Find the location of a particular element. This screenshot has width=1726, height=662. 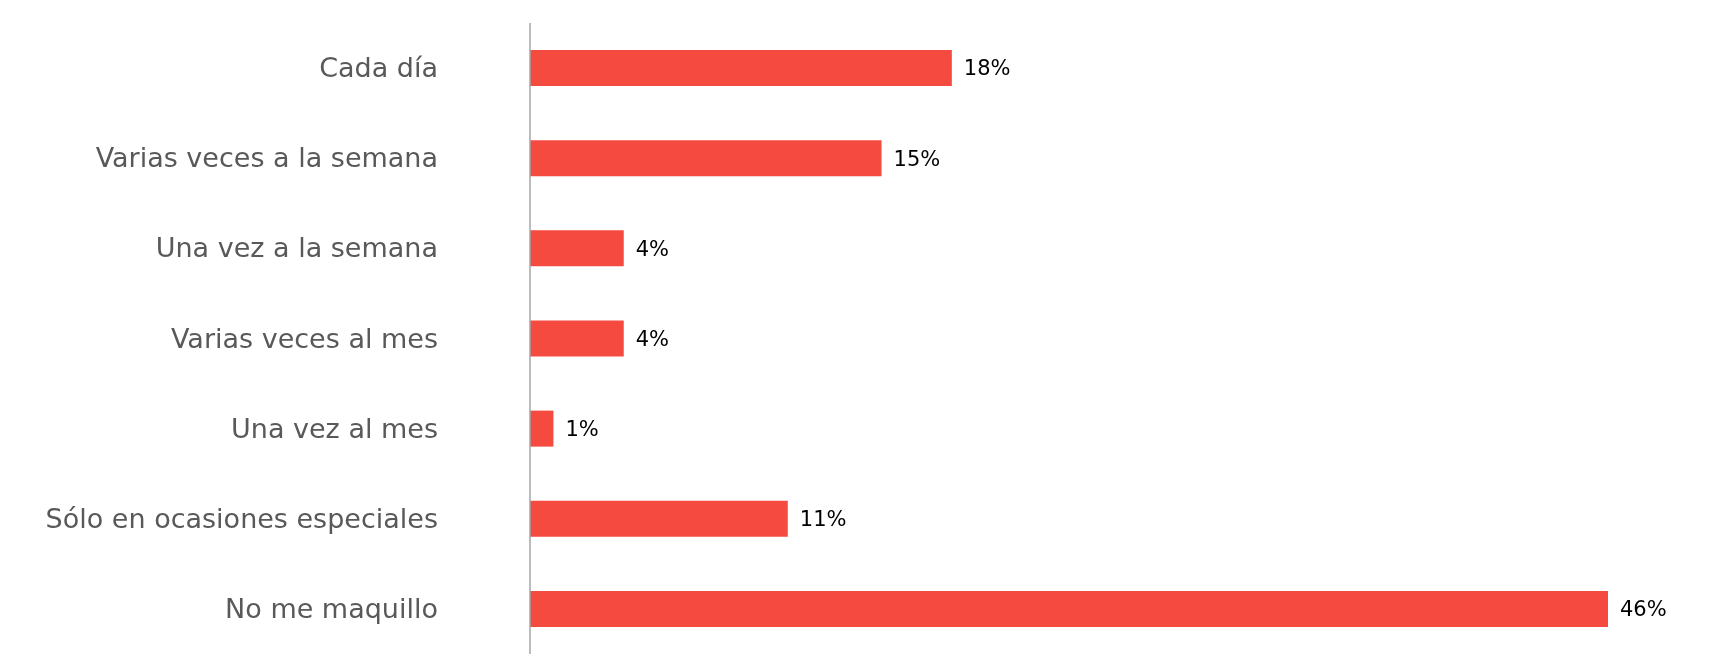

data-label: 46% is located at coordinates (1643, 609).